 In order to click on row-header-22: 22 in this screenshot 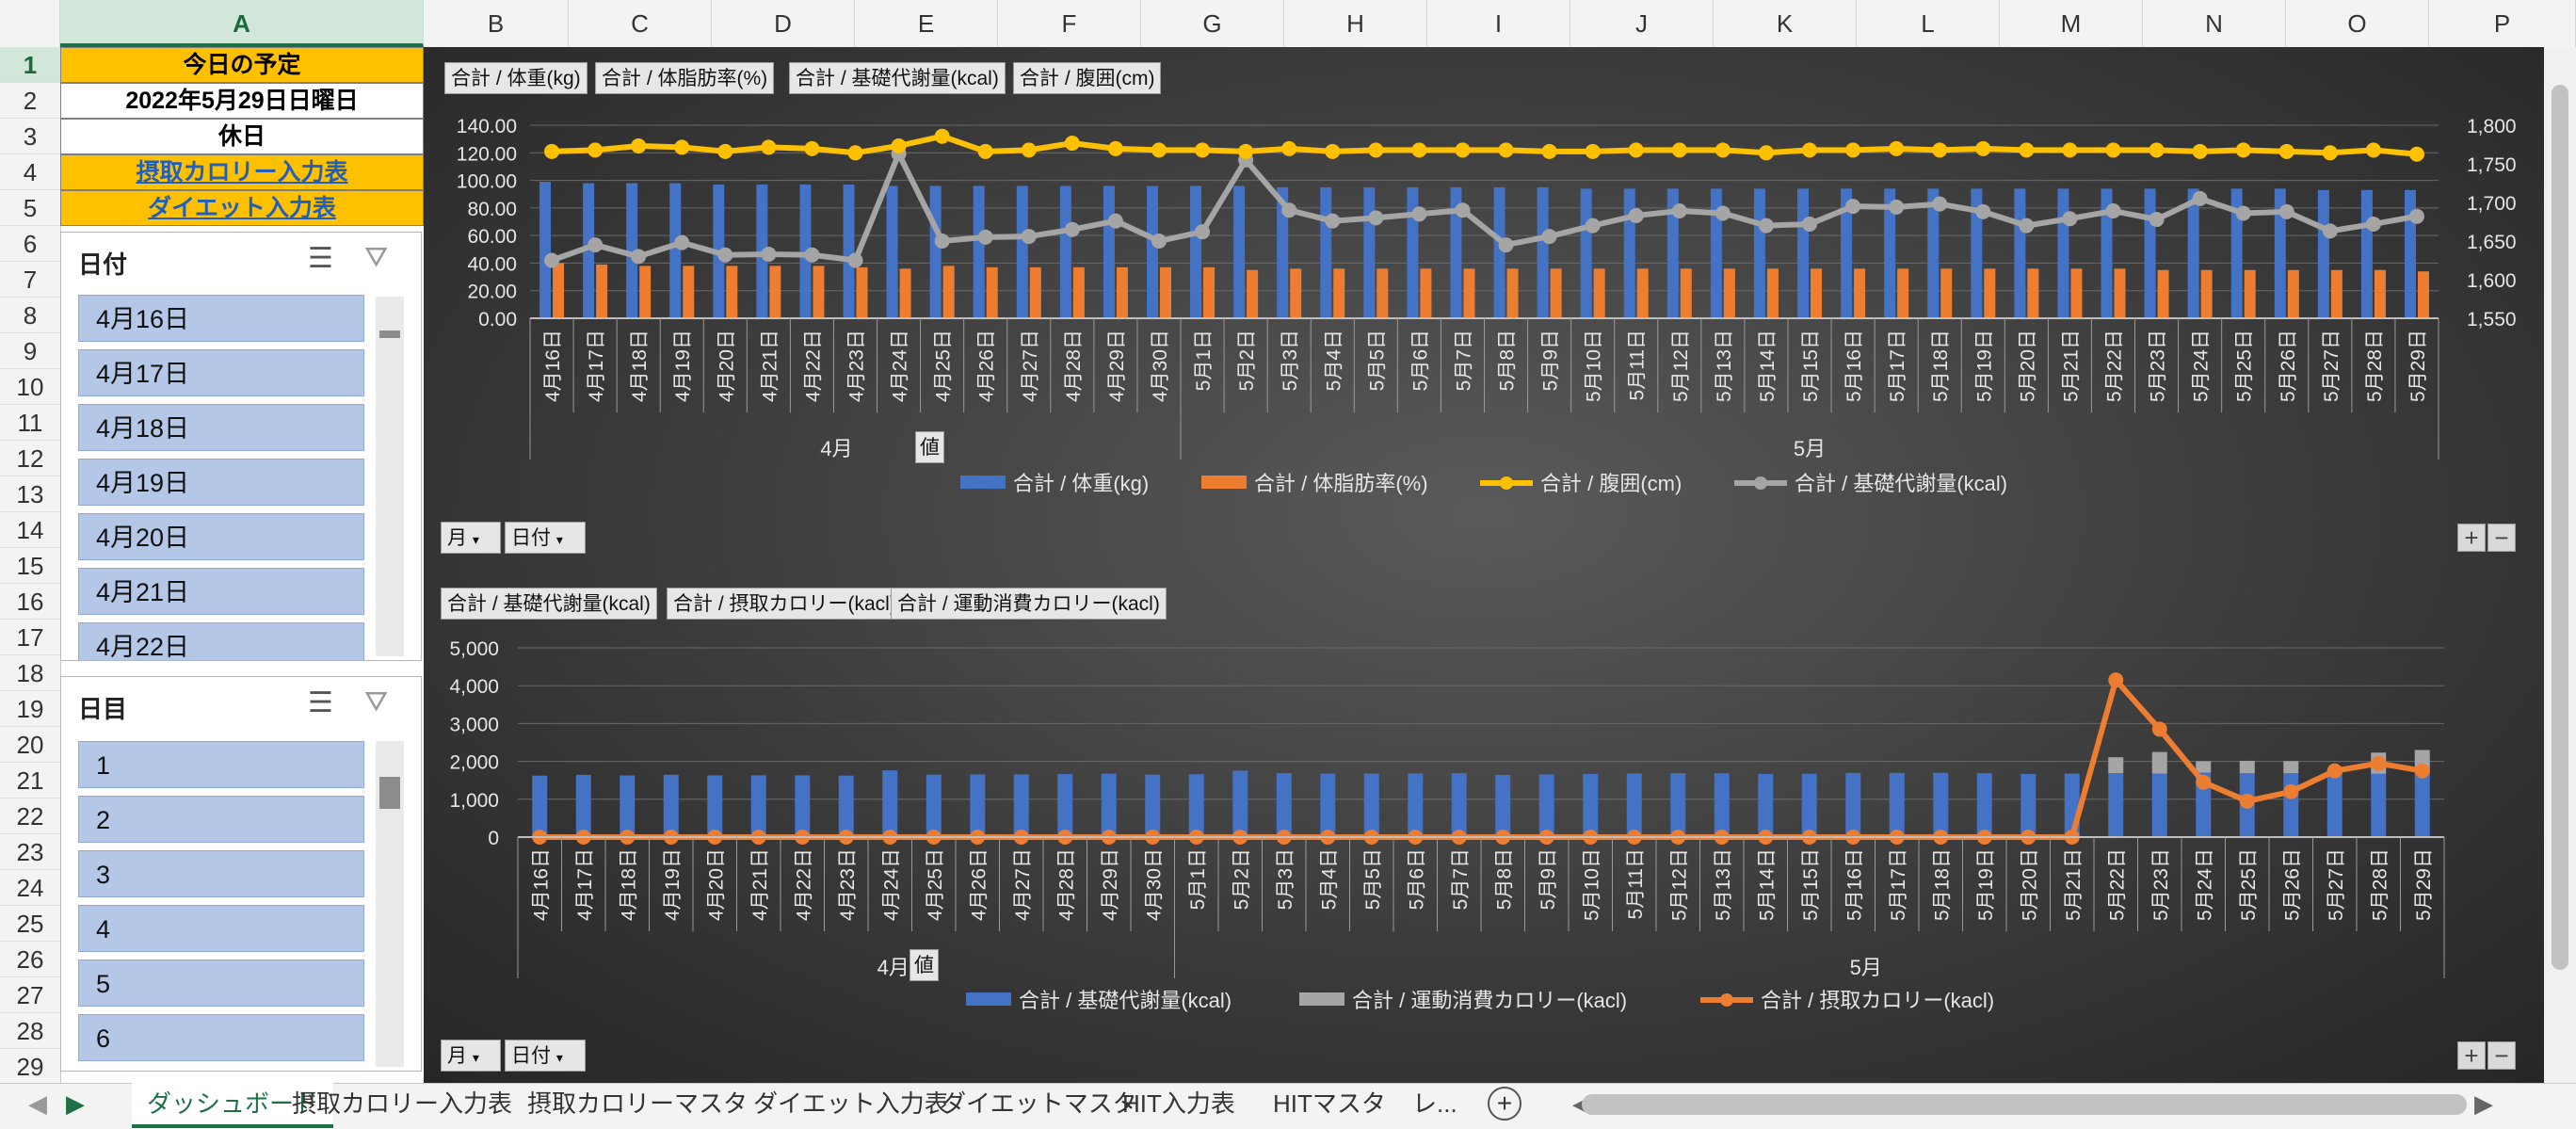, I will do `click(30, 816)`.